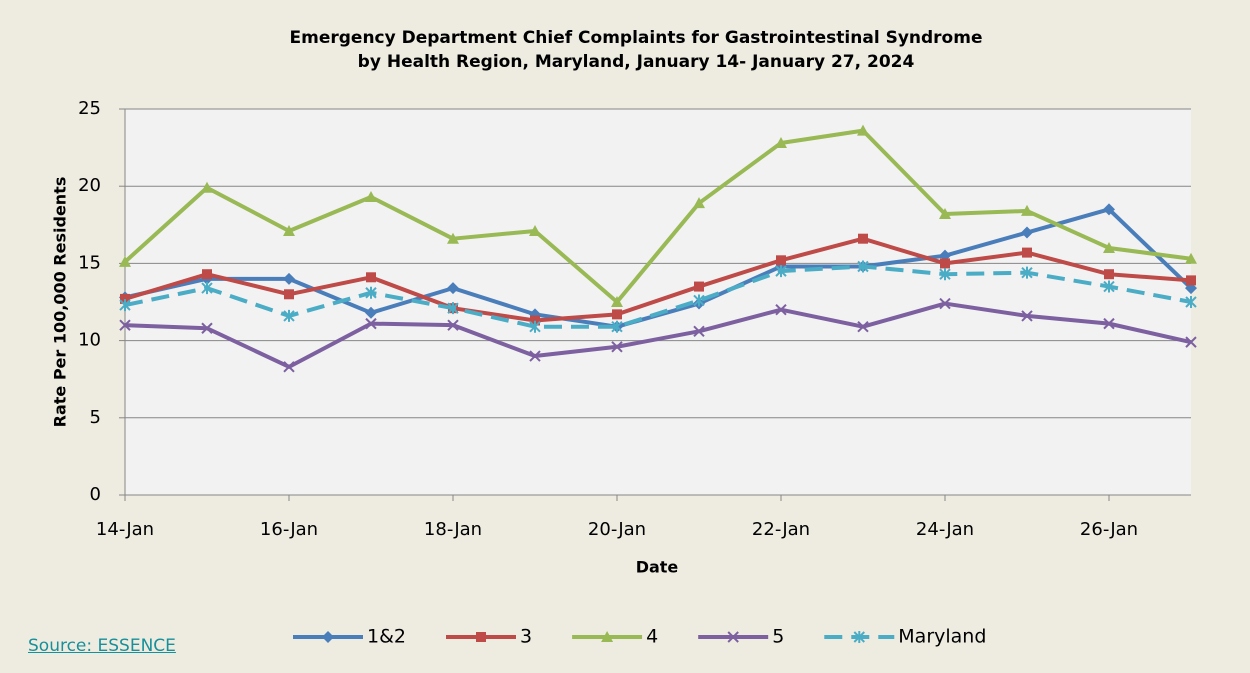 Image resolution: width=1250 pixels, height=673 pixels. Describe the element at coordinates (102, 646) in the screenshot. I see `source-link: Source: ESSENCE` at that location.